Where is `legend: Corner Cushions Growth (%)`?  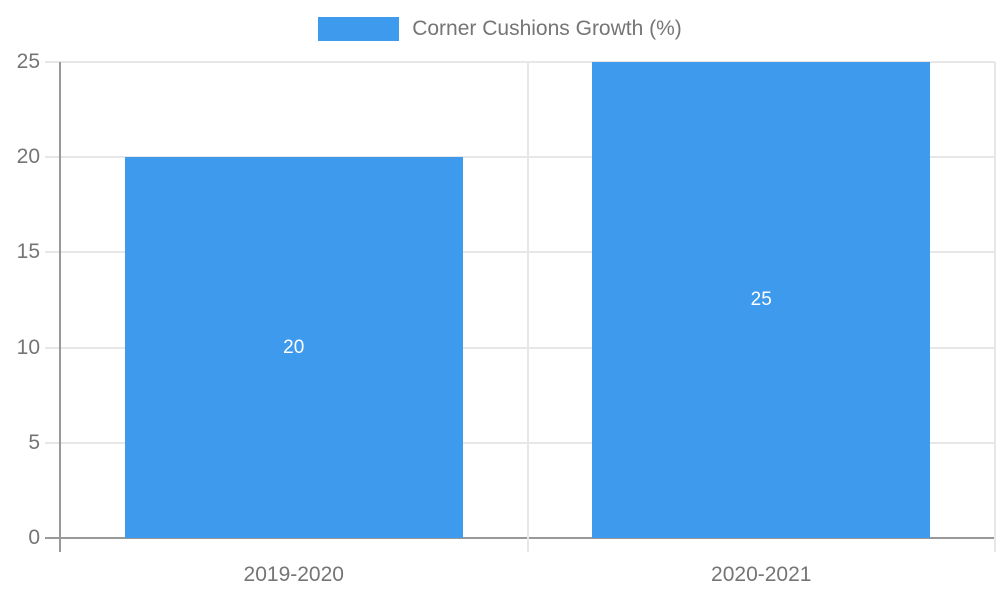
legend: Corner Cushions Growth (%) is located at coordinates (500, 29).